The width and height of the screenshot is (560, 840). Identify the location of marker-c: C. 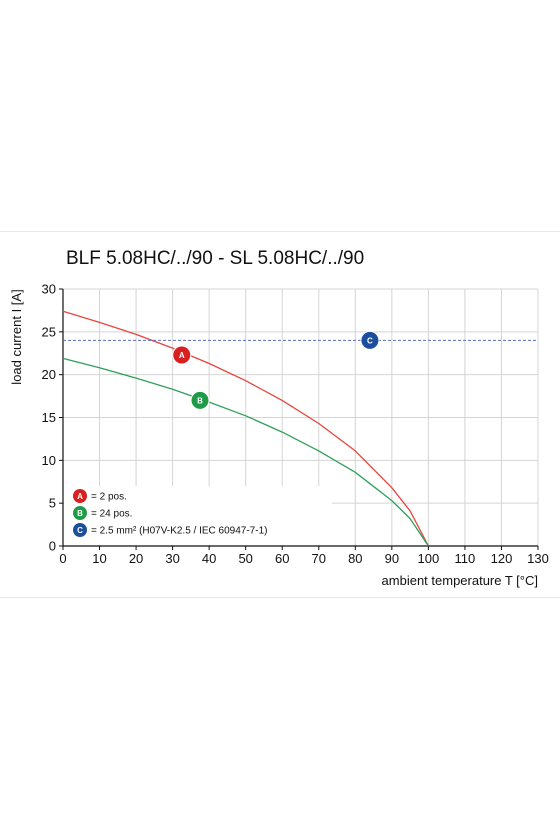
(370, 340).